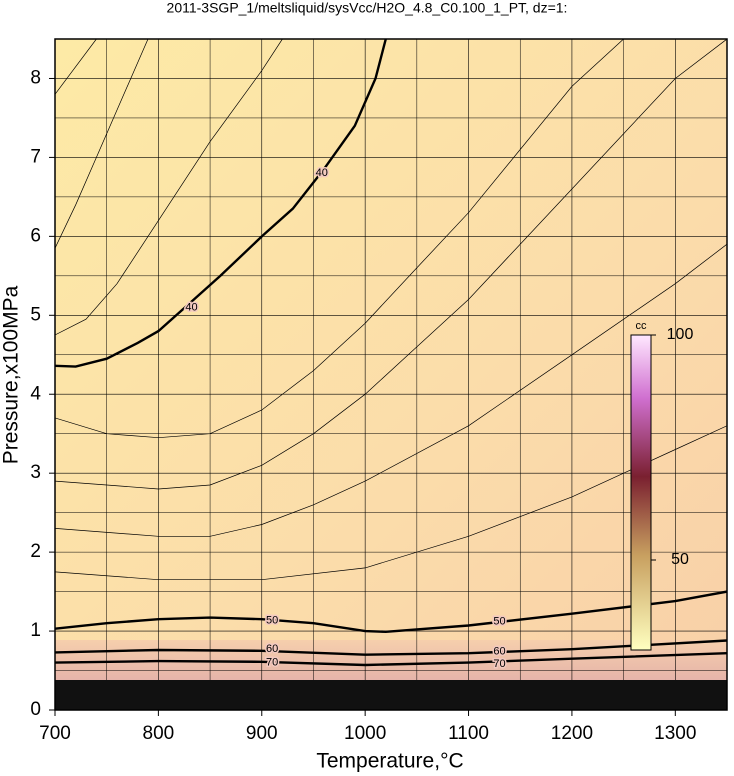 This screenshot has height=776, width=734. Describe the element at coordinates (35, 709) in the screenshot. I see `y-tick-label: 0` at that location.